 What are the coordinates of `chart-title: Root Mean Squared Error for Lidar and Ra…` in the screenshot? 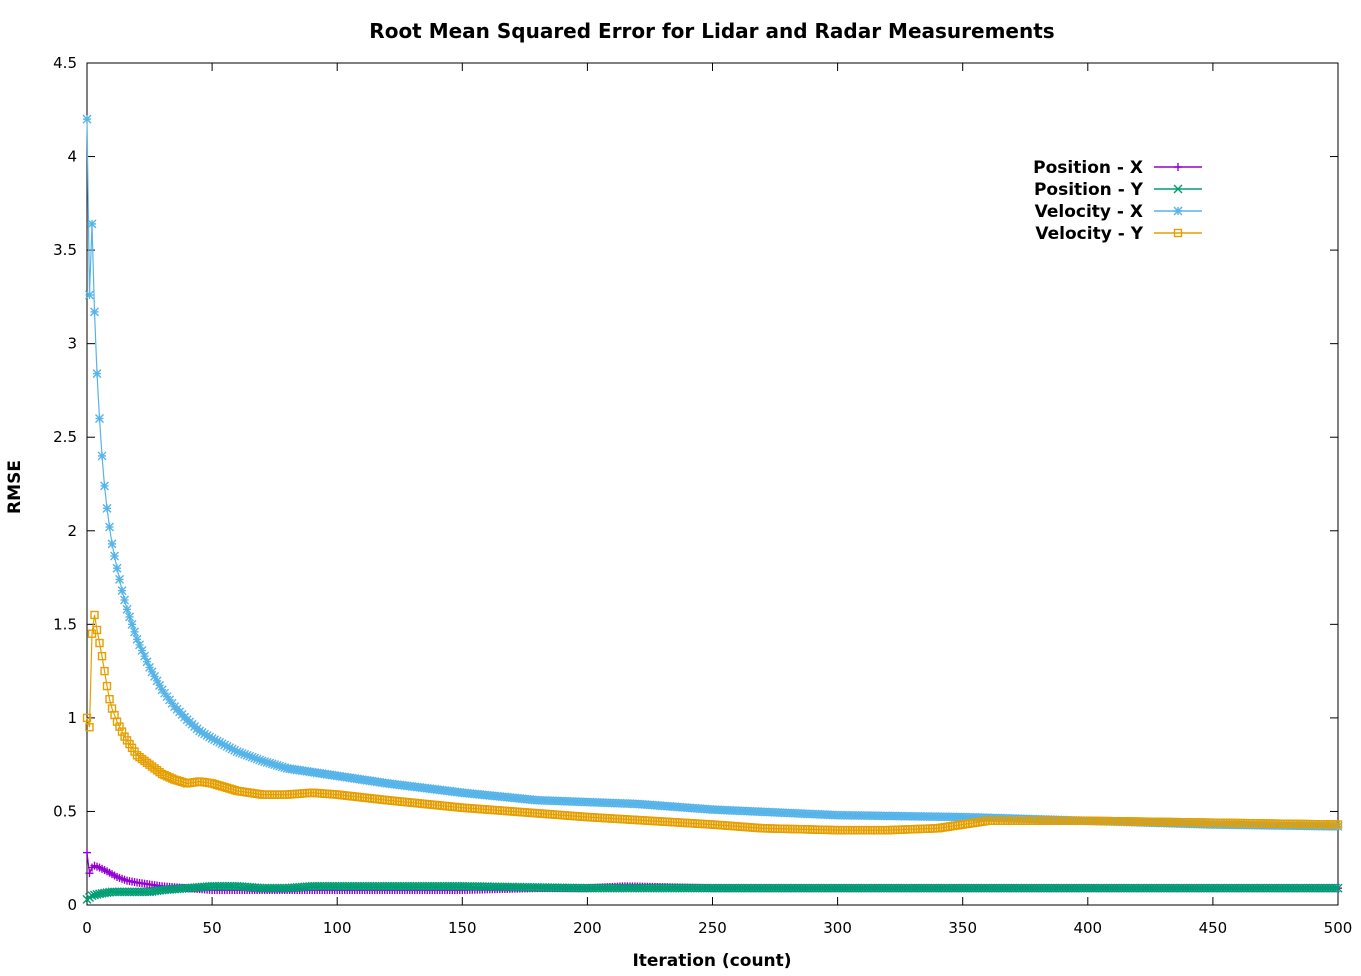 It's located at (711, 31).